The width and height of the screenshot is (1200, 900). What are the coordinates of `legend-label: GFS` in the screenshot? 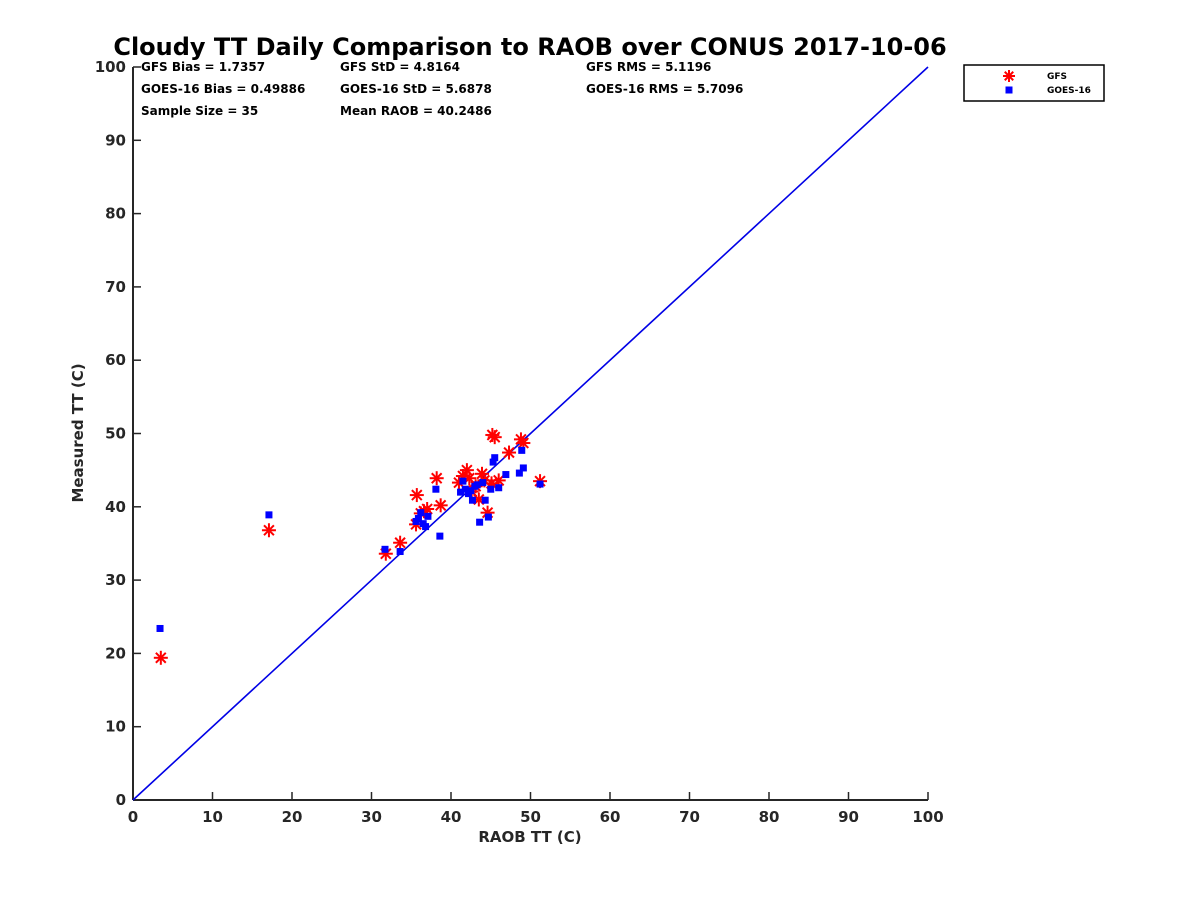 It's located at (1057, 77).